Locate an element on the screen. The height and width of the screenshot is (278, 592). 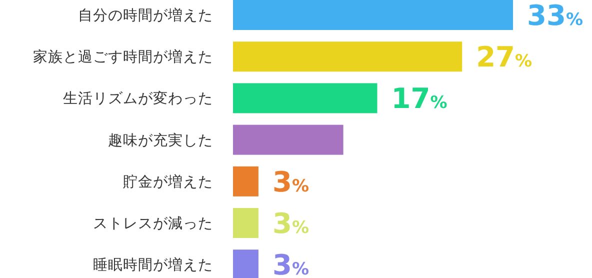
y-tick-label: 趣味が充実した is located at coordinates (160, 140).